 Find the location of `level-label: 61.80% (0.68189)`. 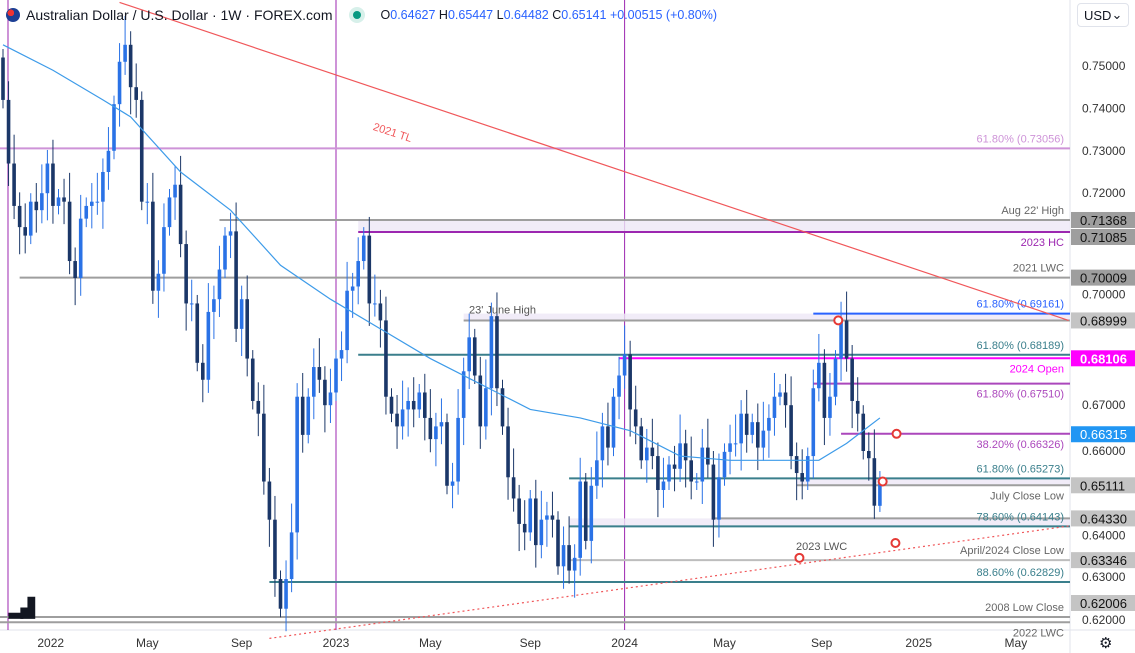

level-label: 61.80% (0.68189) is located at coordinates (1020, 346).